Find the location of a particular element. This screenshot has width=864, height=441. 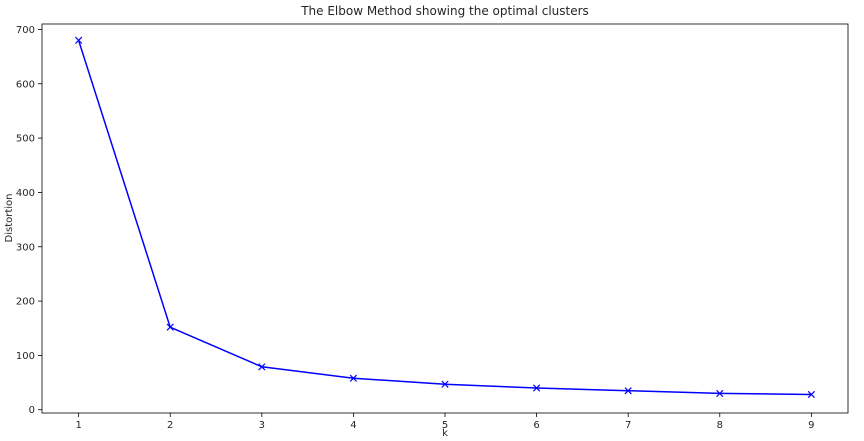

x-tick-label: 6 is located at coordinates (536, 425).